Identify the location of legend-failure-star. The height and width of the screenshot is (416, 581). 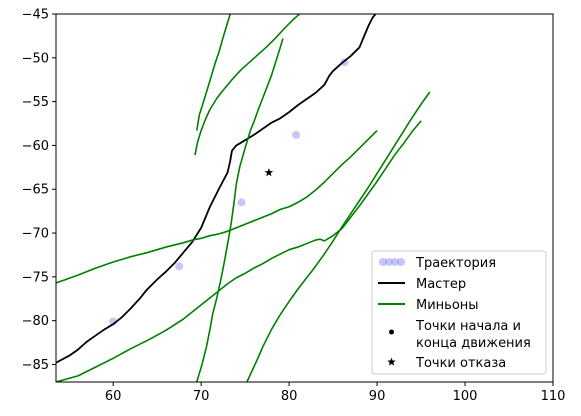
(391, 361).